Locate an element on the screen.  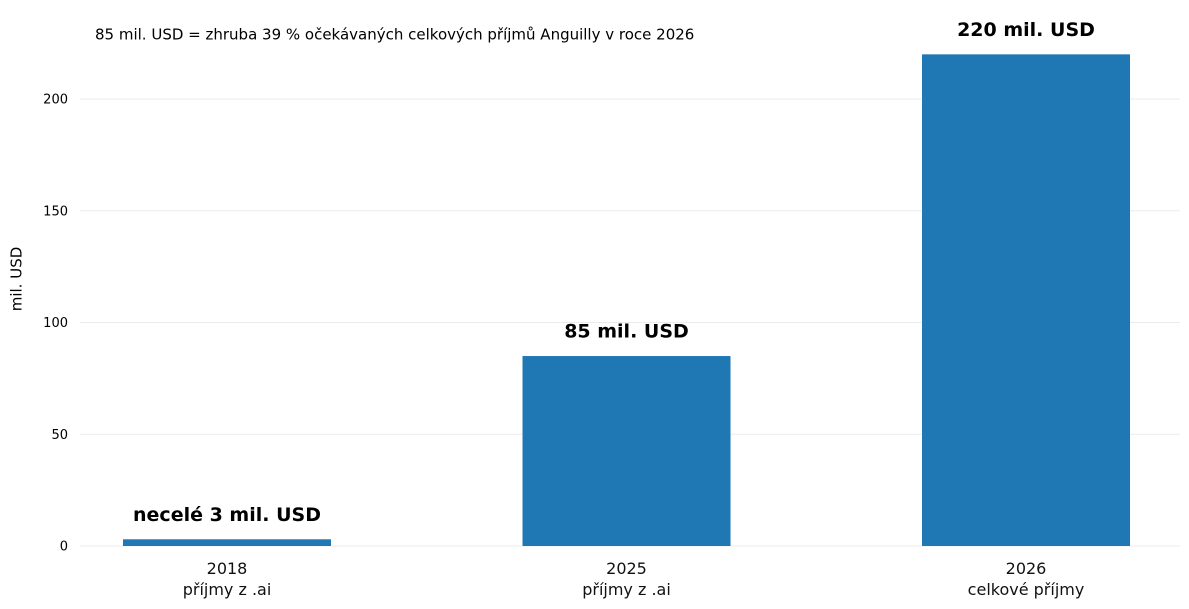
x-tick-label: 2018 příjmy z .ai is located at coordinates (227, 579).